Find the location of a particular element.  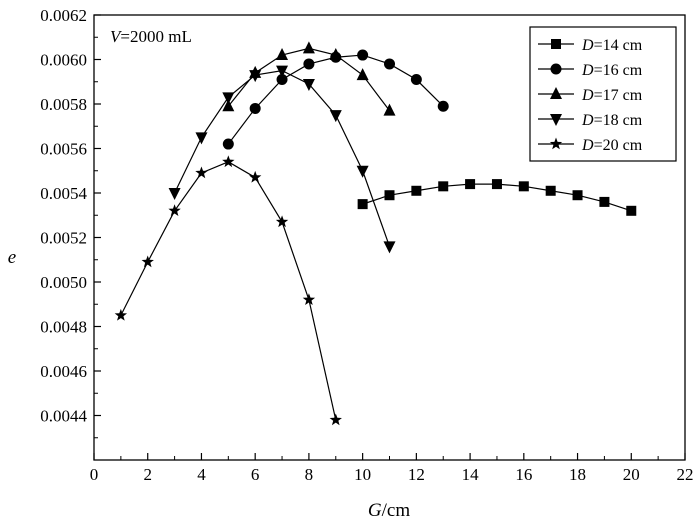

x-tick-label: 20 is located at coordinates (631, 474).